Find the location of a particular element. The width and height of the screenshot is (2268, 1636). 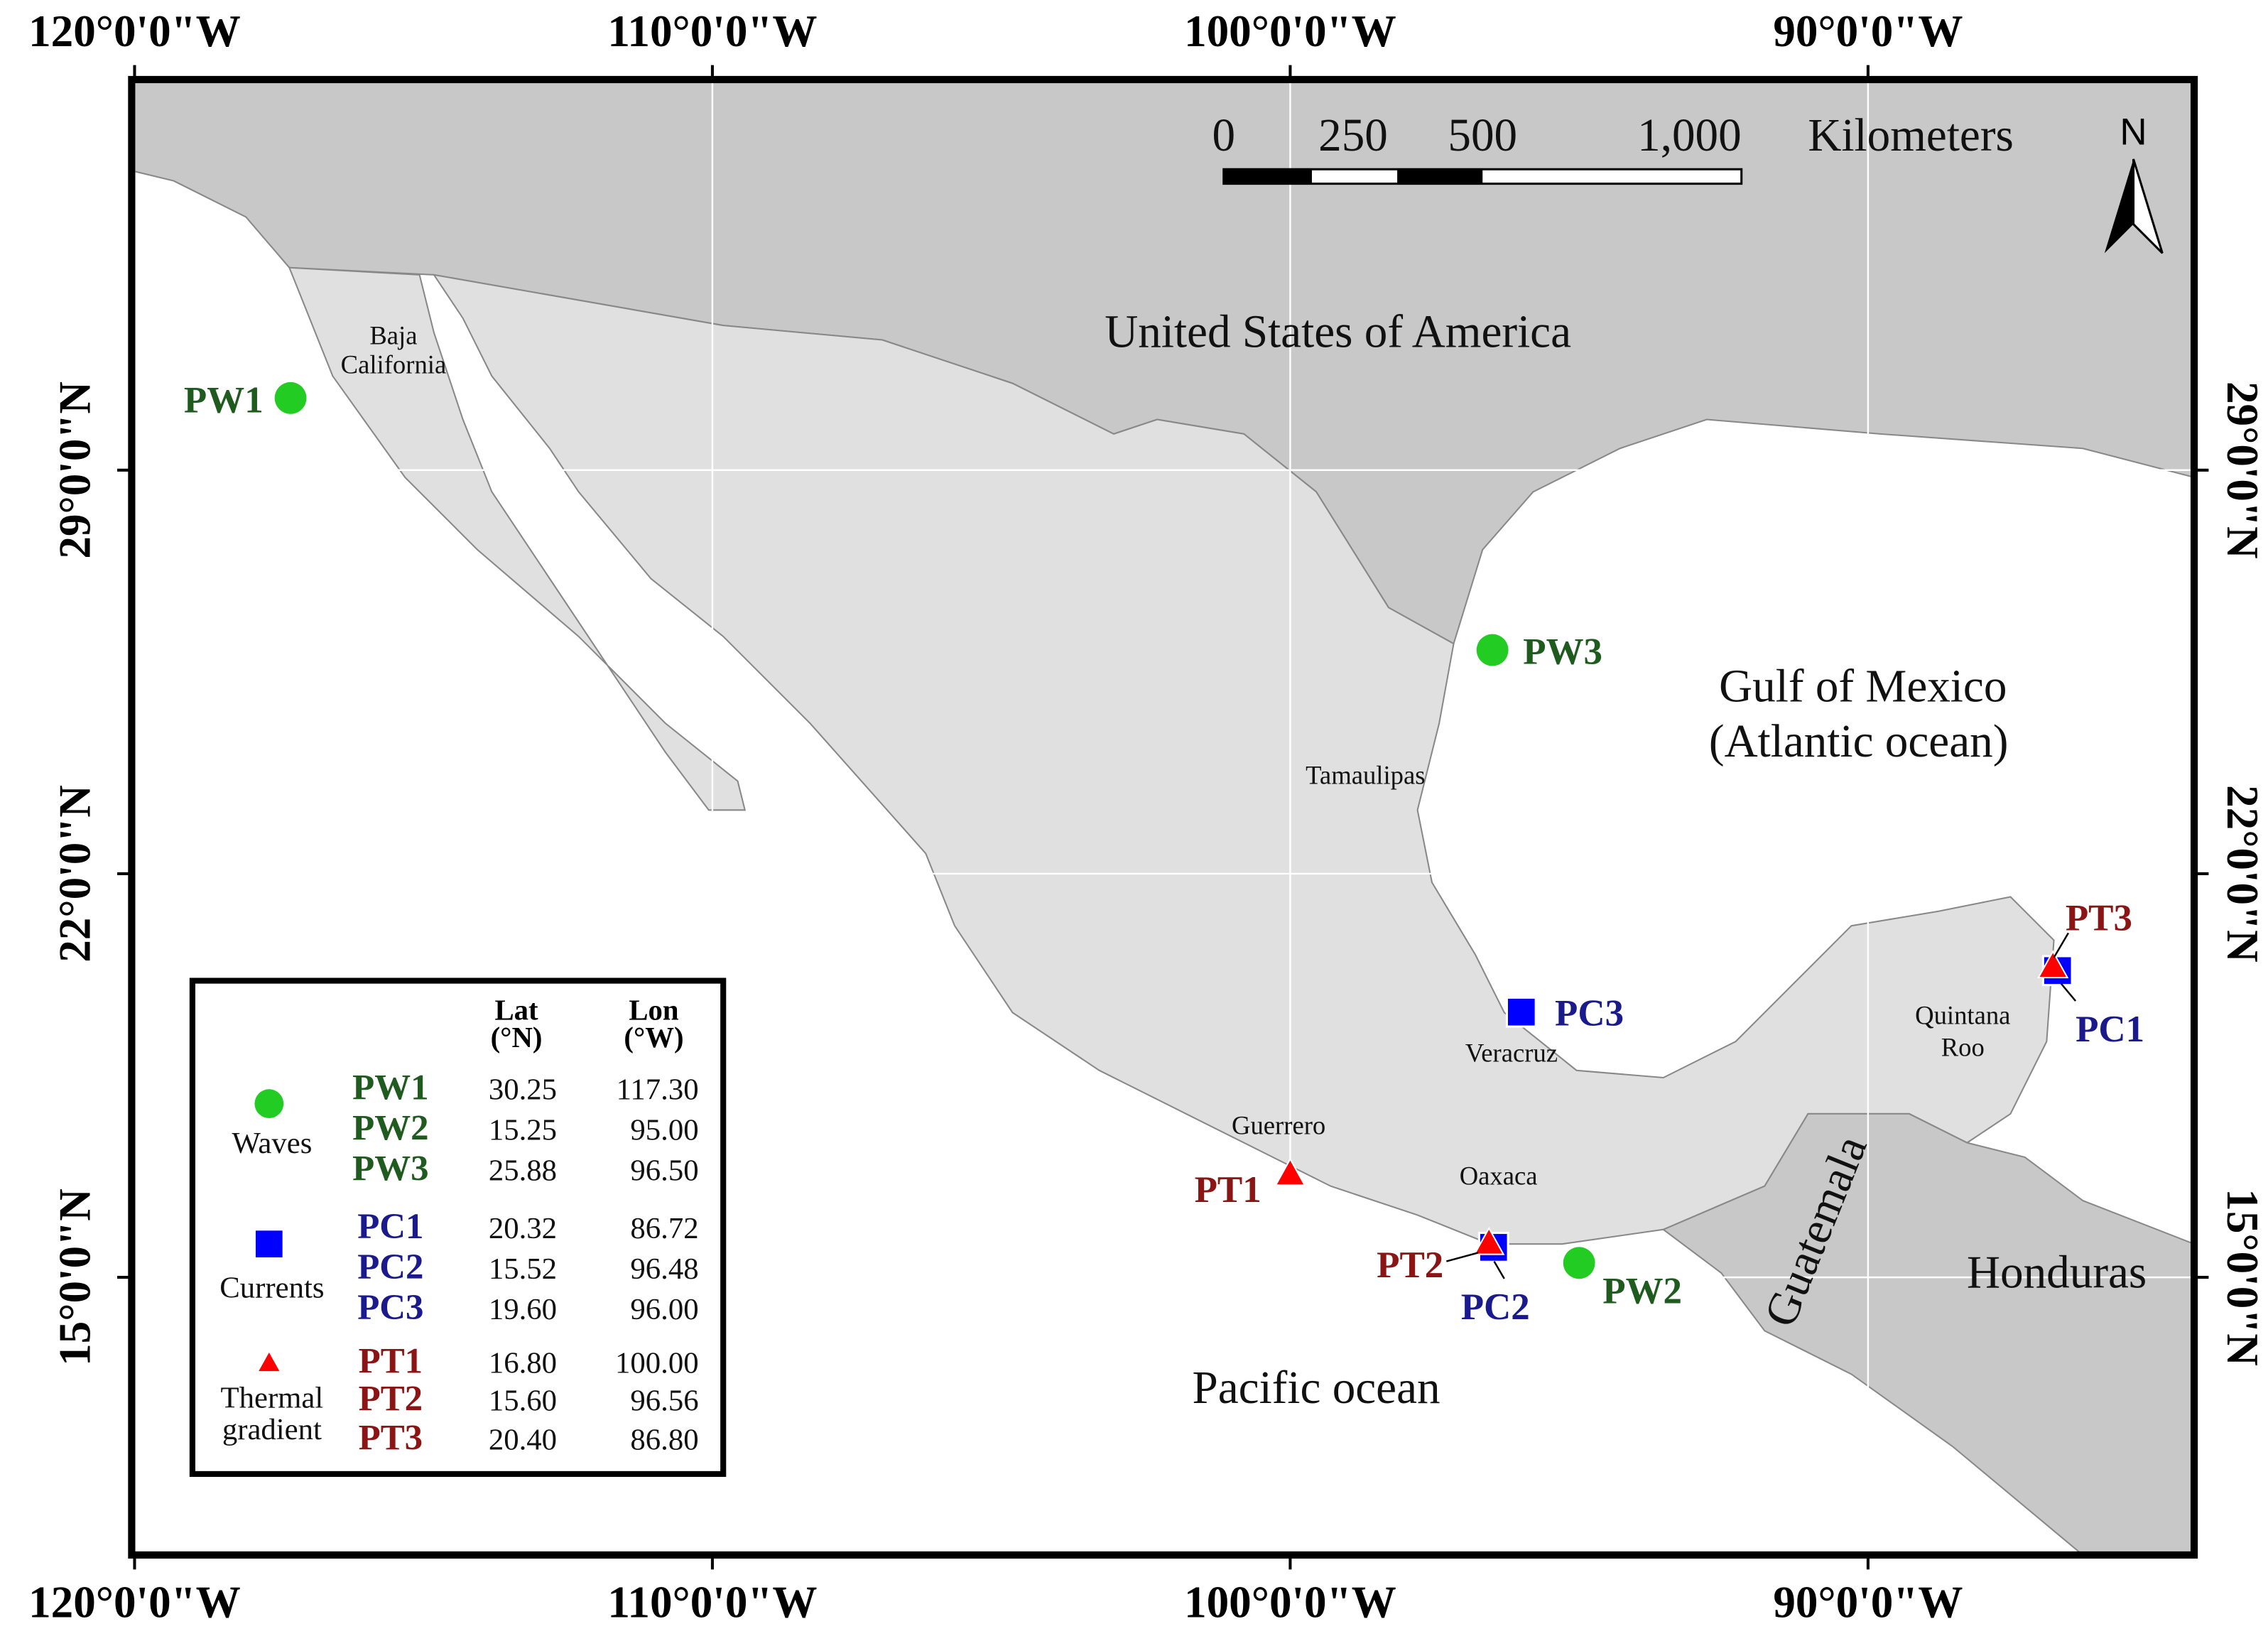

legend-site: PC1 is located at coordinates (390, 1227).